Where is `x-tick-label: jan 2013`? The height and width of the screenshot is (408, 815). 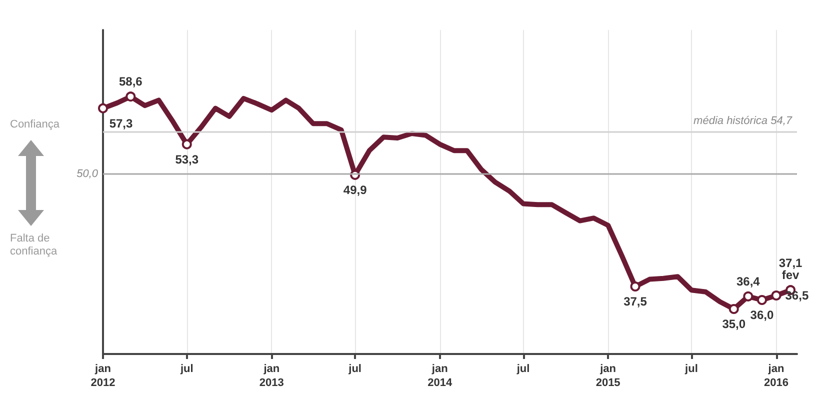
x-tick-label: jan 2013 is located at coordinates (271, 376).